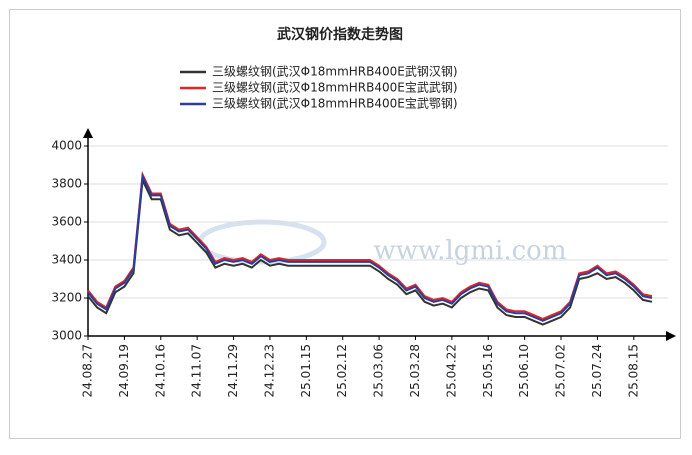 This screenshot has width=692, height=455. I want to click on x-axis-arrow, so click(671, 336).